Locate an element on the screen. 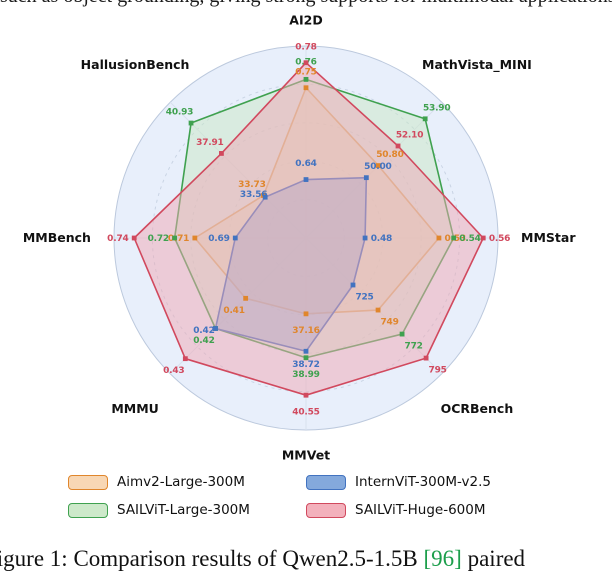 Image resolution: width=612 pixels, height=576 pixels. axis-title: MMBench is located at coordinates (57, 237).